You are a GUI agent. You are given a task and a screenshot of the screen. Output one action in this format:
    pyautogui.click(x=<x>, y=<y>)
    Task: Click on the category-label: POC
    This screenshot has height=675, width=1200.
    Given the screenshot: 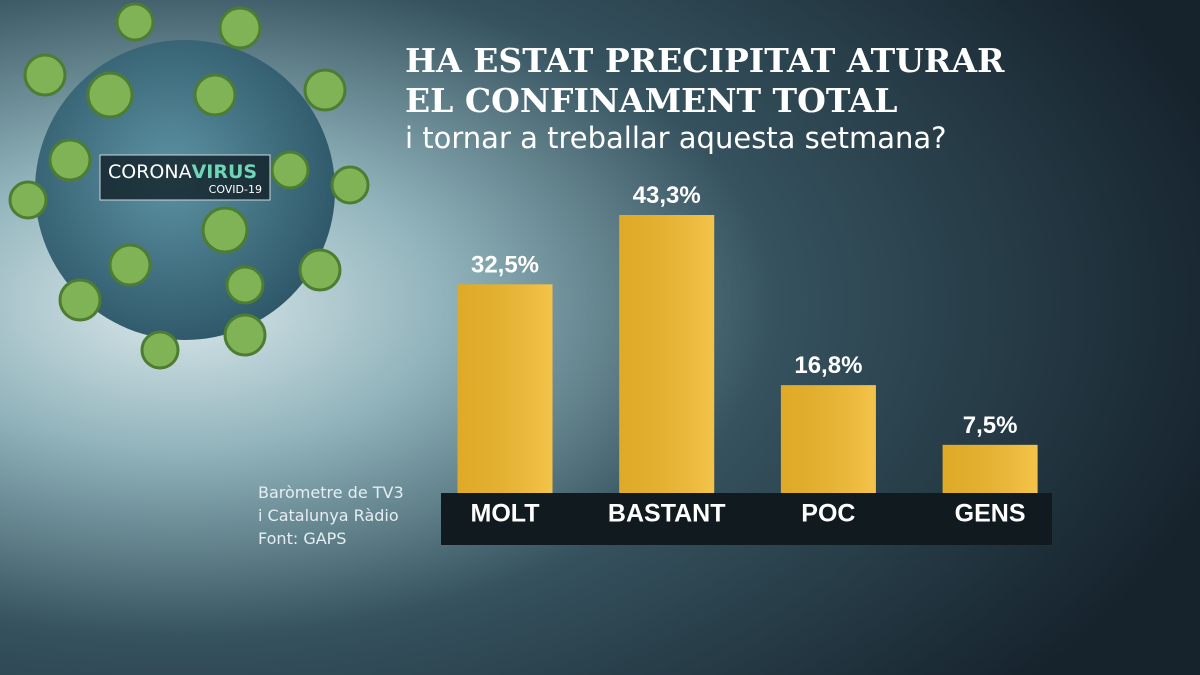 What is the action you would take?
    pyautogui.click(x=828, y=514)
    